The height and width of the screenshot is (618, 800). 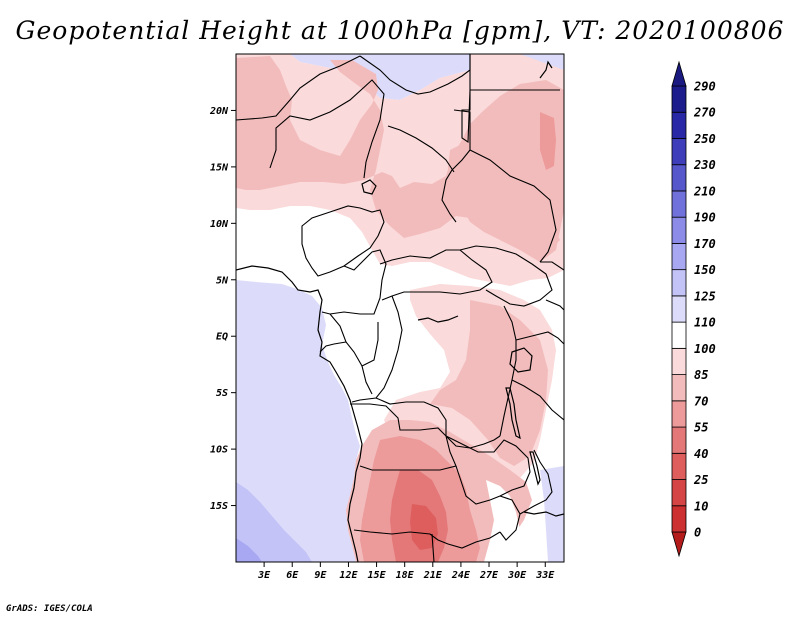 What do you see at coordinates (535, 468) in the screenshot?
I see `lake-malawi` at bounding box center [535, 468].